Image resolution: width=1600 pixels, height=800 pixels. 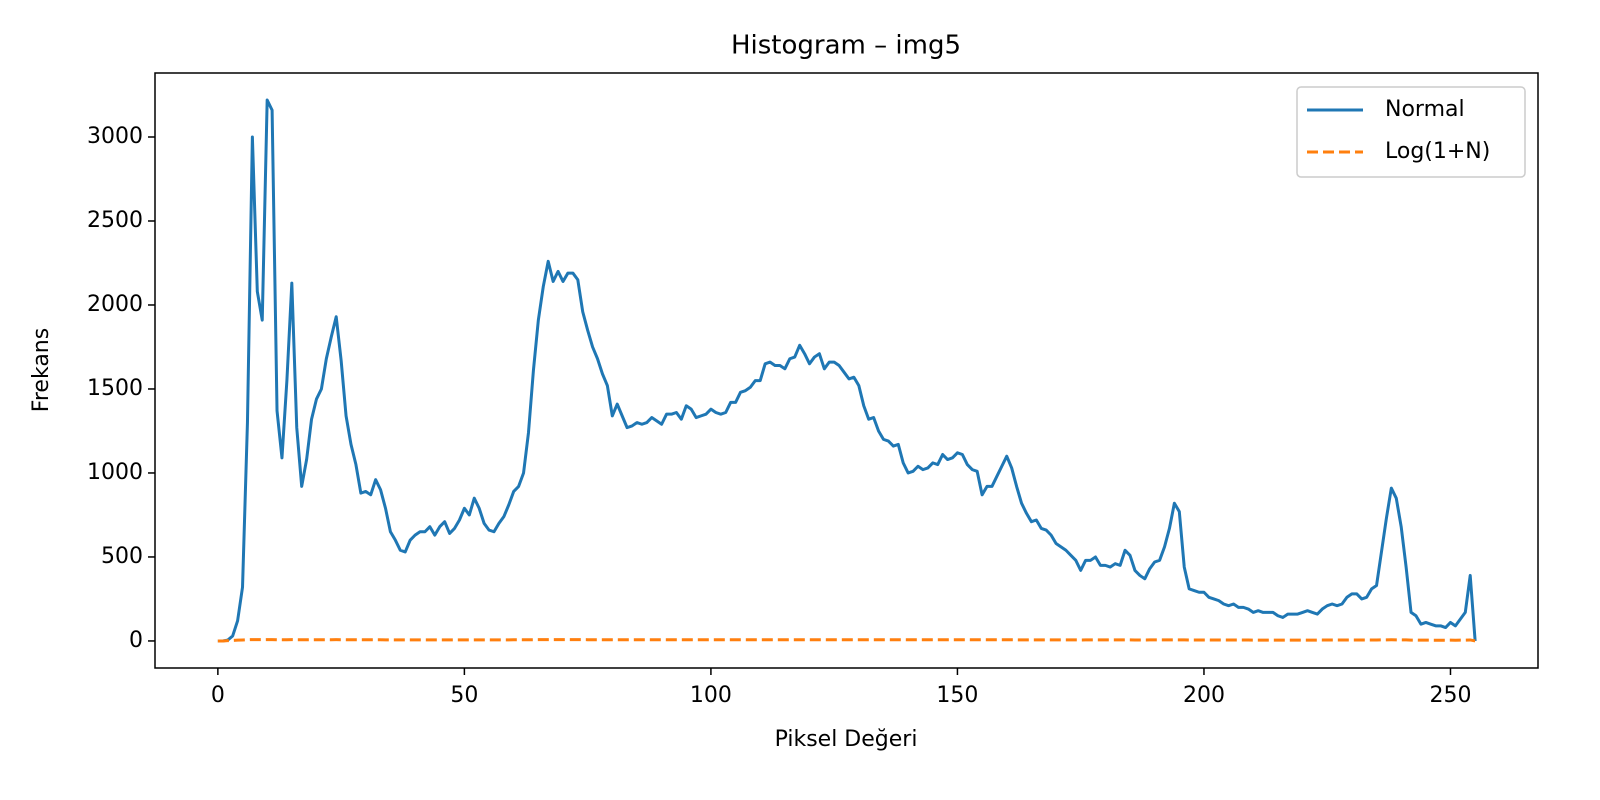 I want to click on chart-title: Histogram – img5, so click(x=846, y=46).